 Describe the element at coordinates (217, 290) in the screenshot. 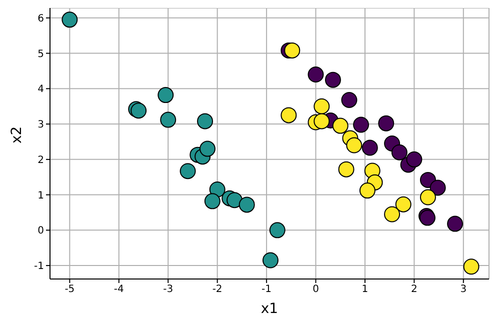

I see `x-tick-label: -2` at that location.